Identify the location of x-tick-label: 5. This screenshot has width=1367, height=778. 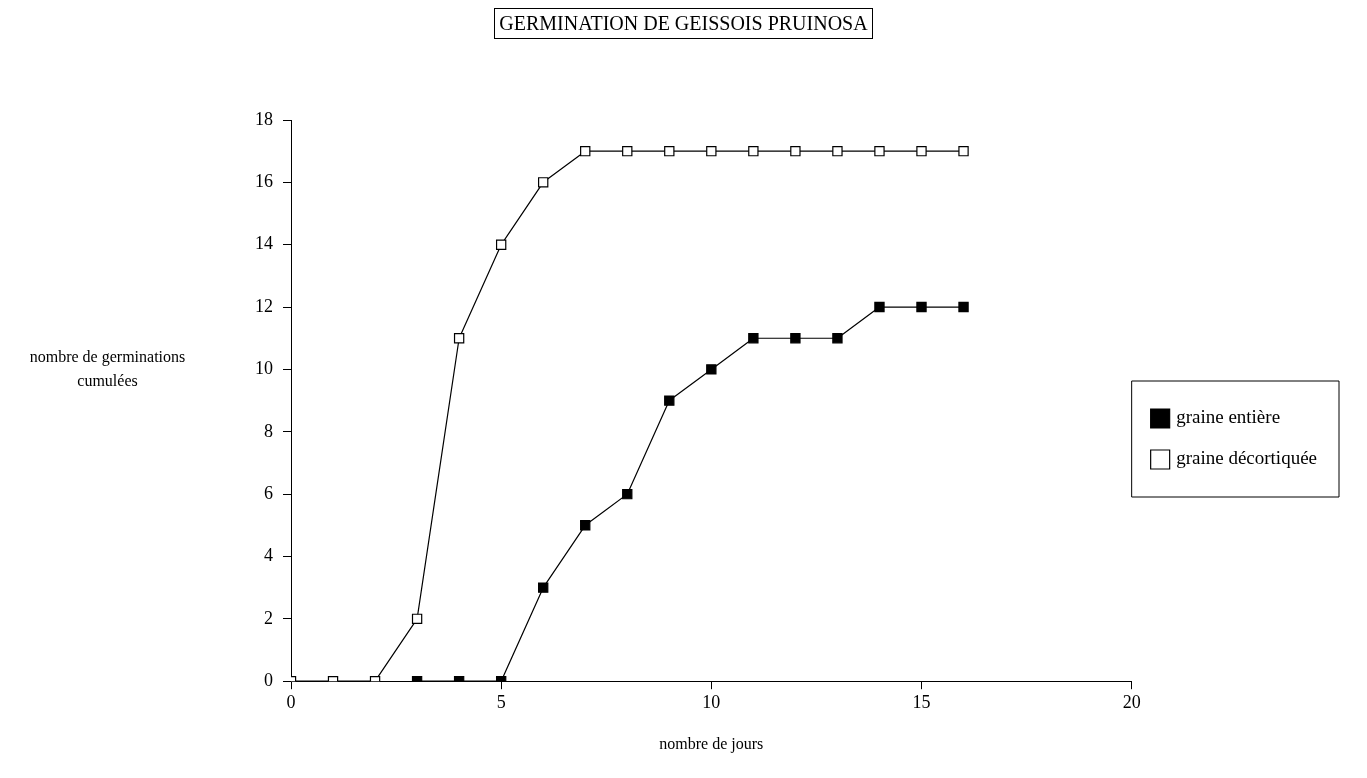
(501, 701).